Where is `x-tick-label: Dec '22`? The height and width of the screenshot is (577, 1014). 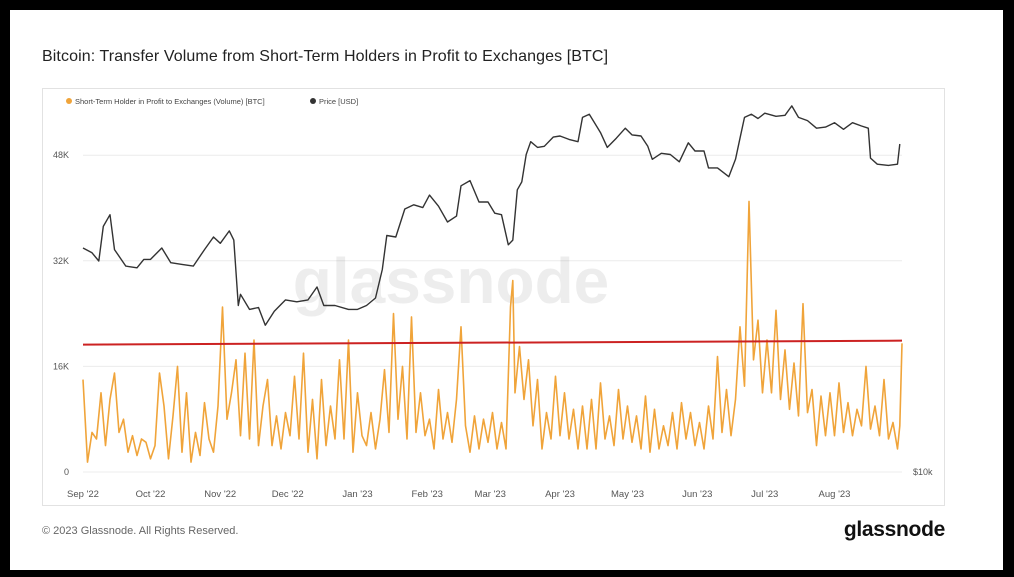 x-tick-label: Dec '22 is located at coordinates (288, 494).